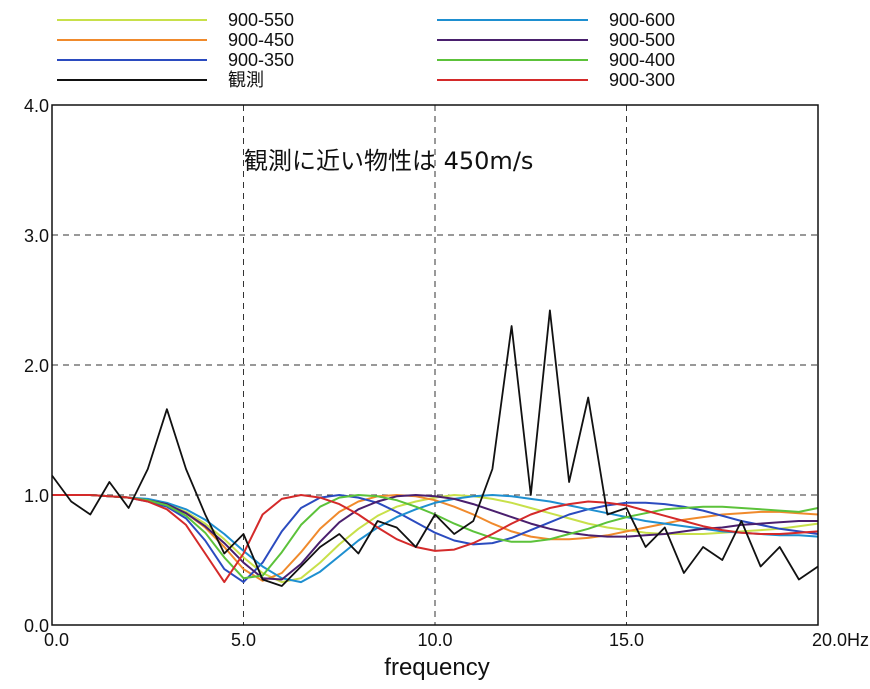 The width and height of the screenshot is (870, 689). I want to click on x-tick-label: 20.0Hz, so click(840, 640).